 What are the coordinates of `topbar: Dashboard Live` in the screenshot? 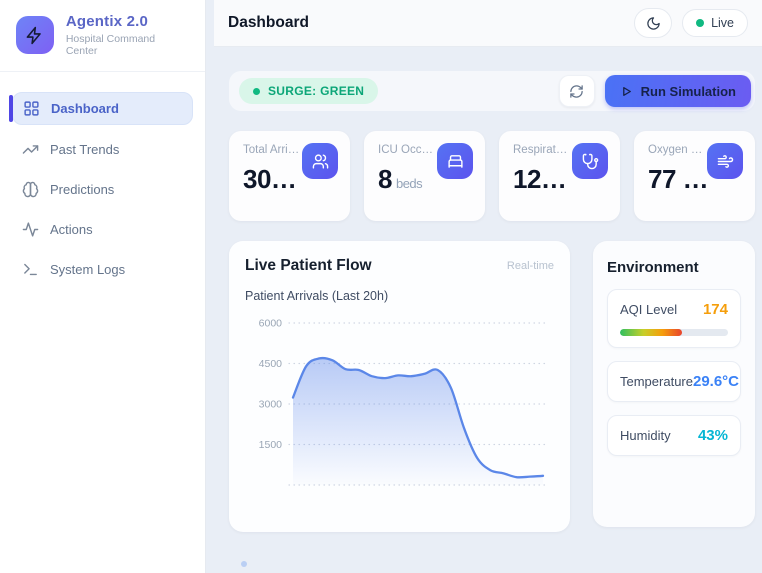 It's located at (488, 23).